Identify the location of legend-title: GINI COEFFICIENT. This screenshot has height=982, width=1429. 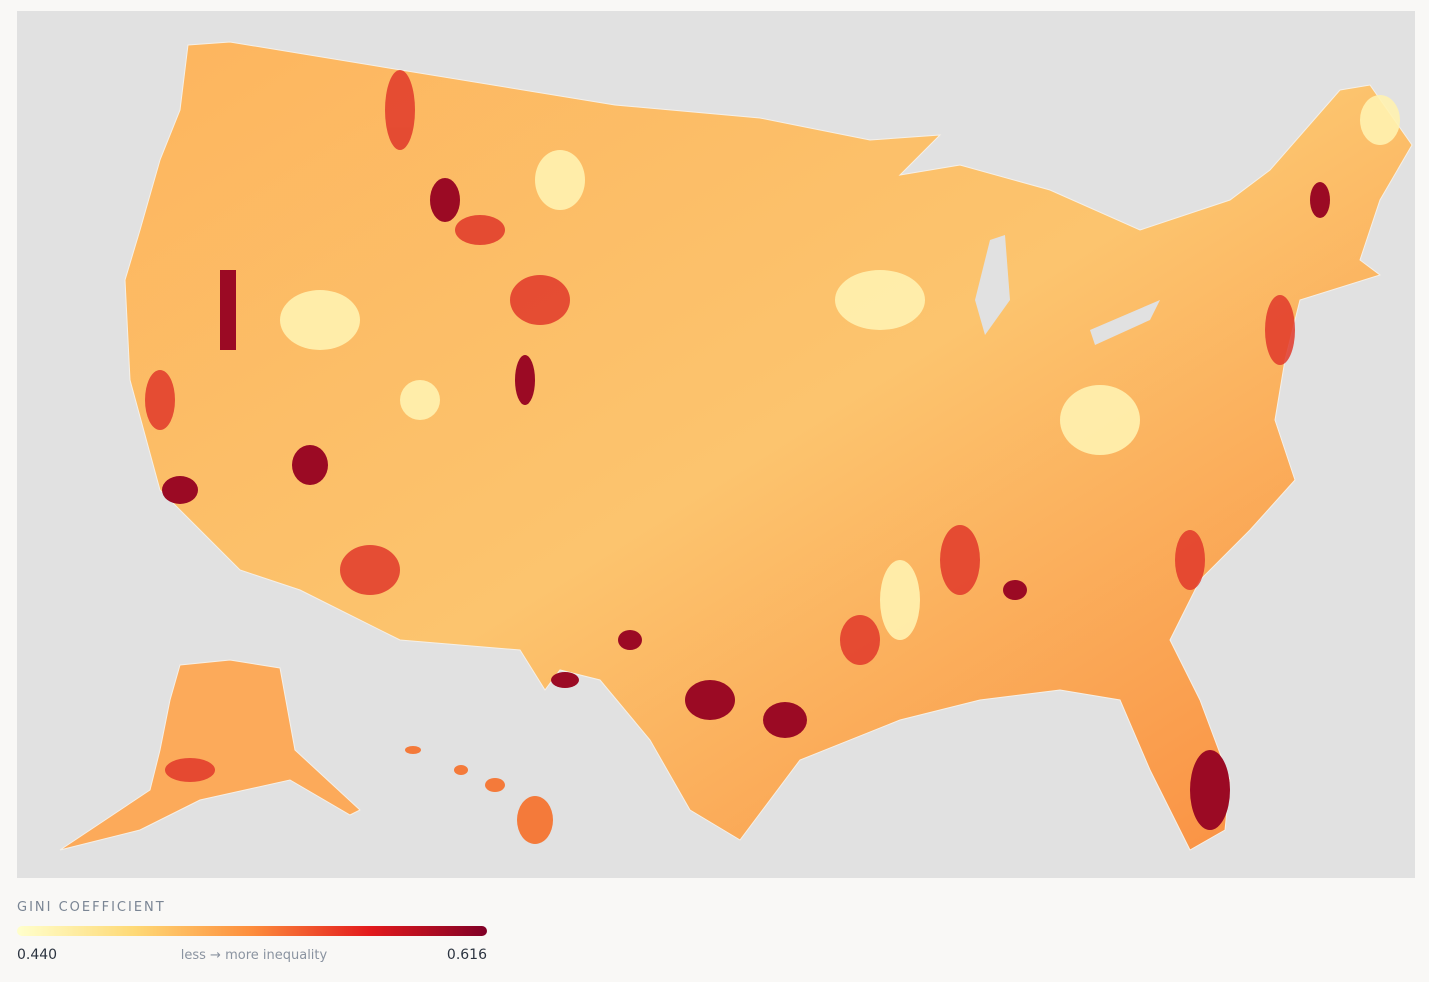
(91, 907).